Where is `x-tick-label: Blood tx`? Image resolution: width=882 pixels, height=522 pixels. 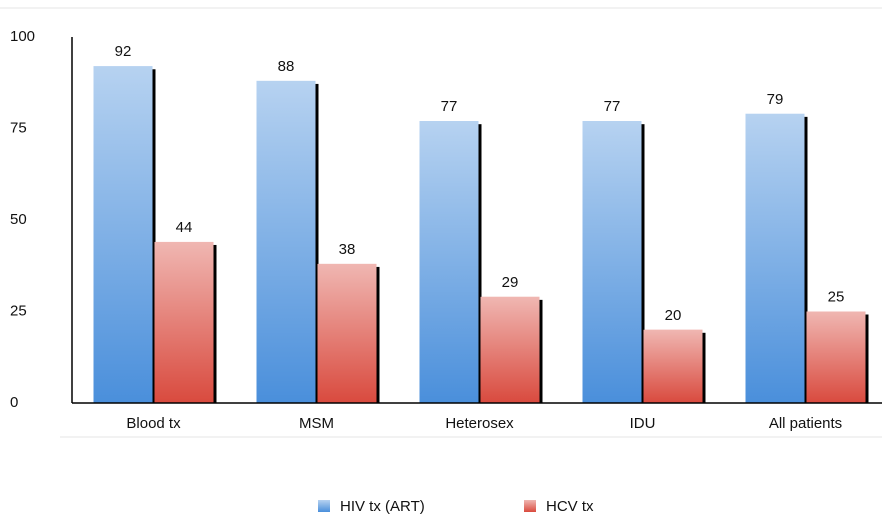 x-tick-label: Blood tx is located at coordinates (153, 423).